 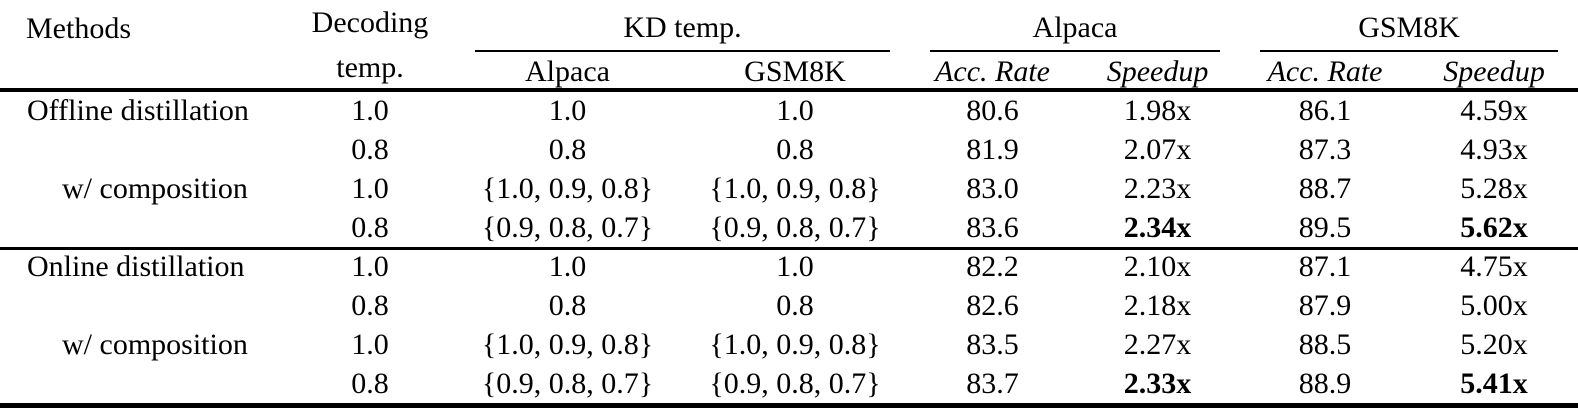 What do you see at coordinates (992, 227) in the screenshot?
I see `alpaca-acc-rate-cell: 83.6` at bounding box center [992, 227].